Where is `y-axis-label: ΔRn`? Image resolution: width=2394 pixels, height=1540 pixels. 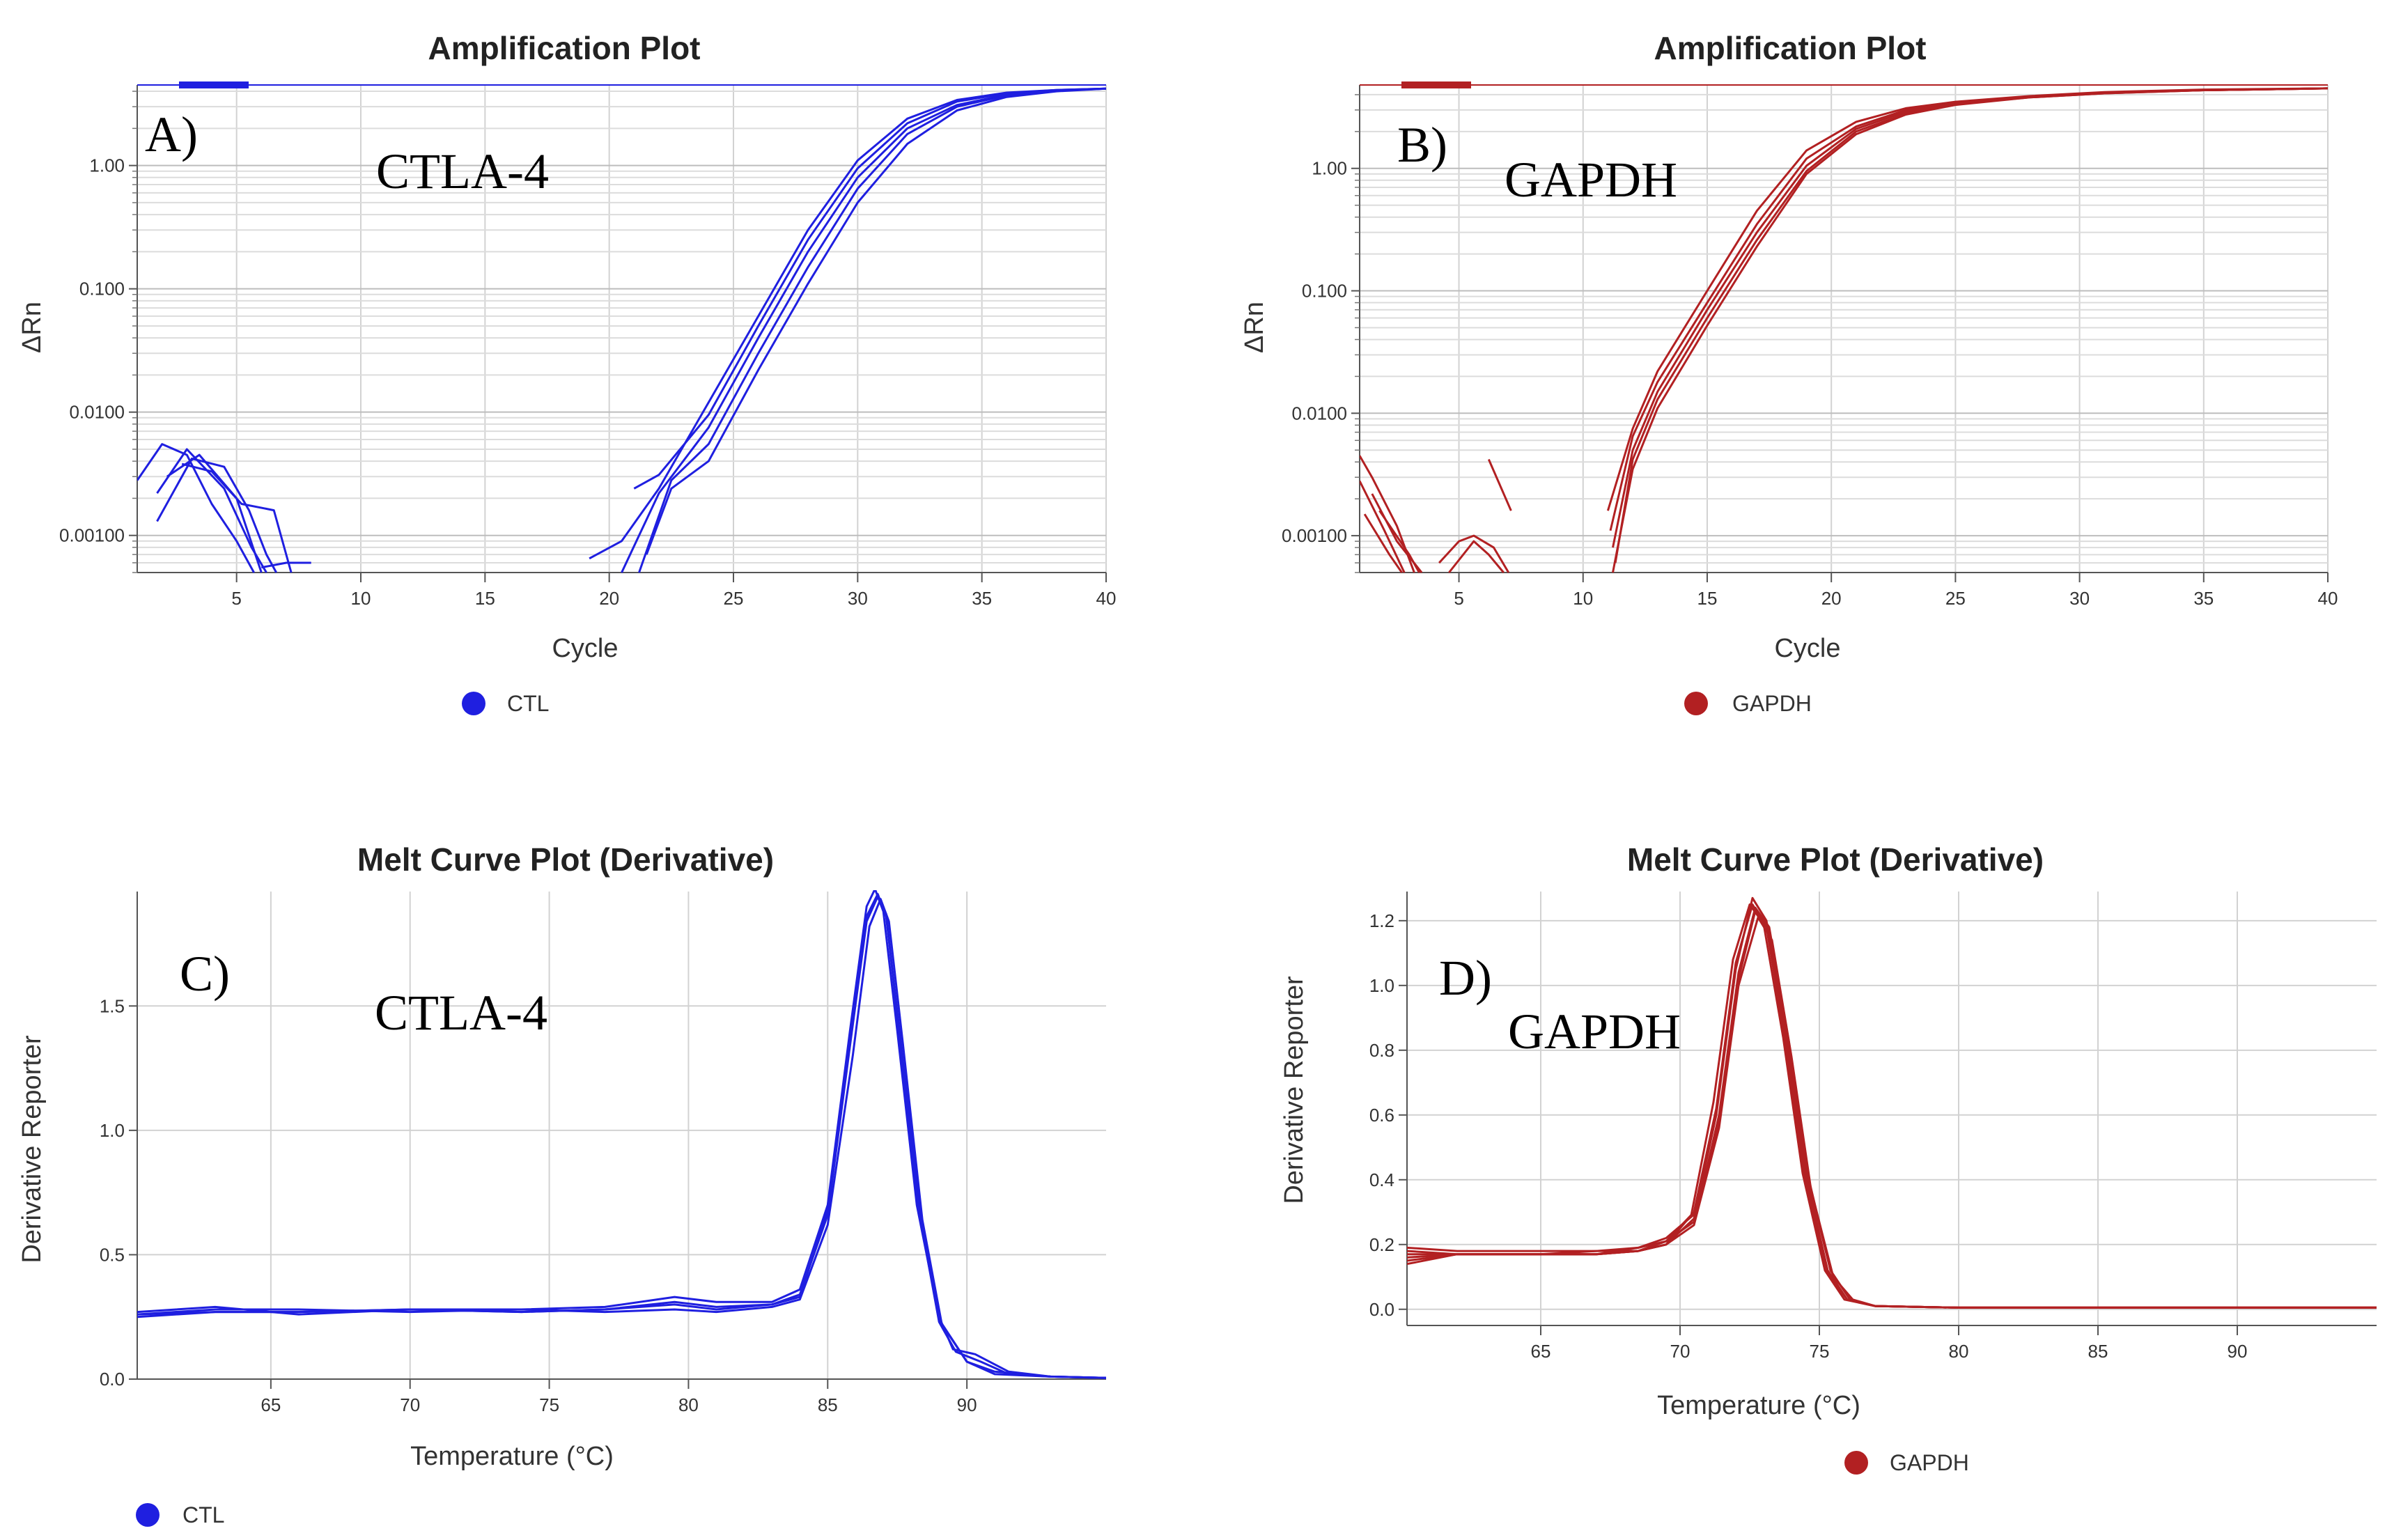
y-axis-label: ΔRn is located at coordinates (32, 327).